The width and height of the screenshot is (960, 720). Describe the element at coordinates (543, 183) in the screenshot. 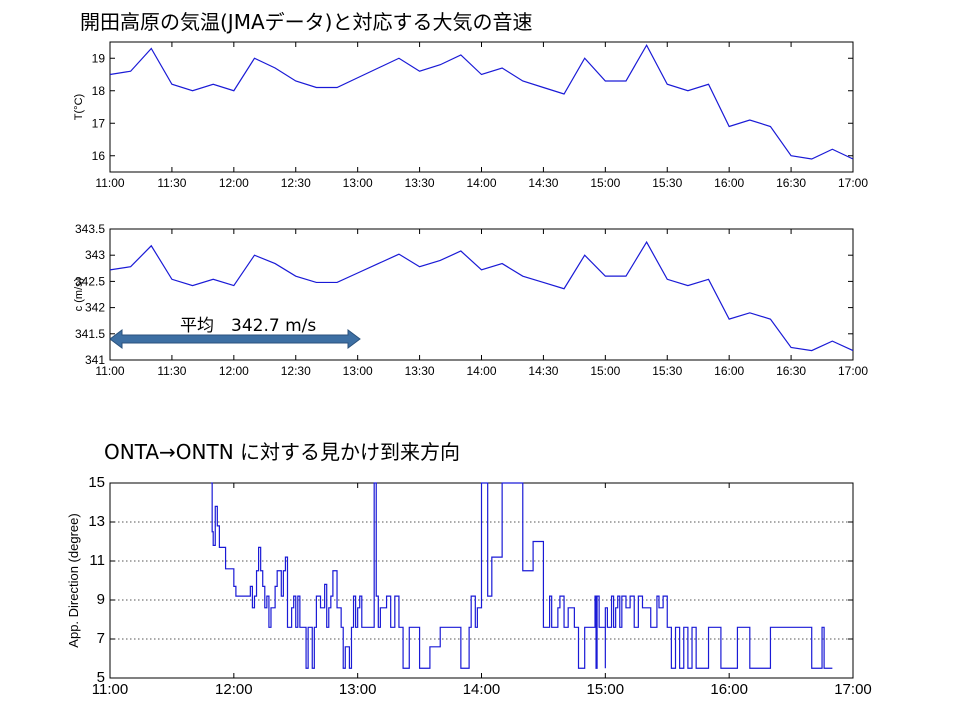

I see `temp-xtick-label: 14:30` at that location.